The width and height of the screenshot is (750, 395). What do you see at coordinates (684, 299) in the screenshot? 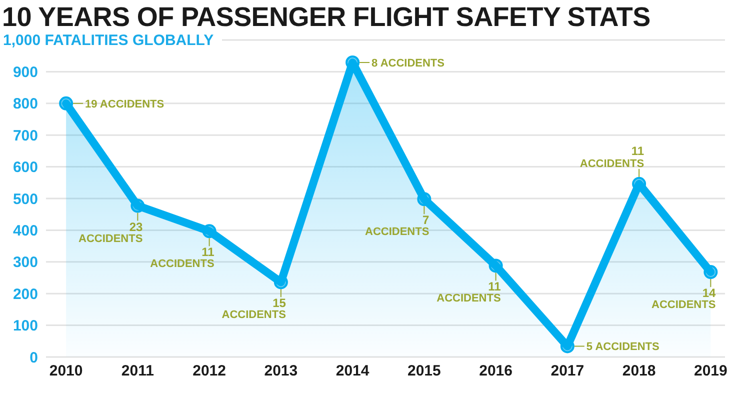
I see `annotation: 14 ACCIDENTS` at bounding box center [684, 299].